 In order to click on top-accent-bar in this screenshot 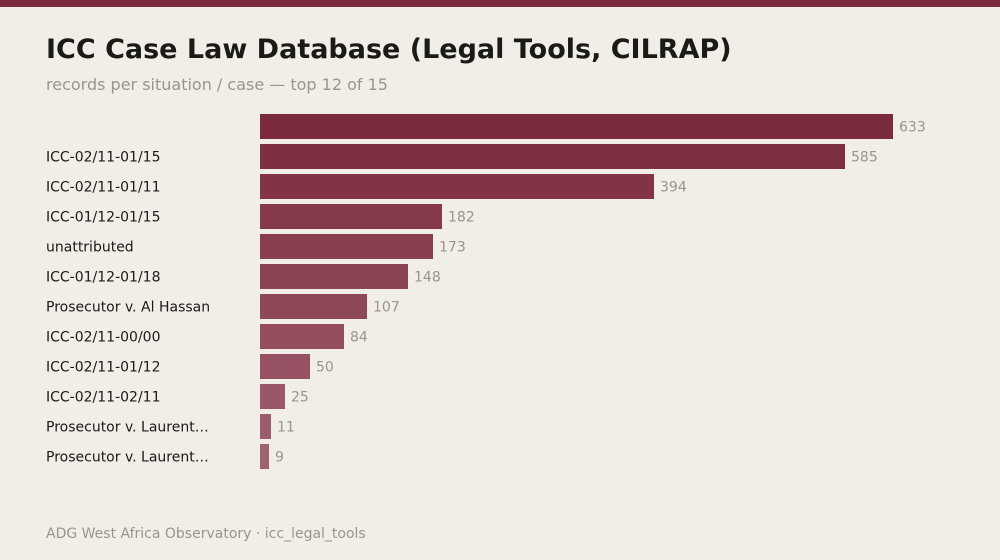, I will do `click(500, 3)`.